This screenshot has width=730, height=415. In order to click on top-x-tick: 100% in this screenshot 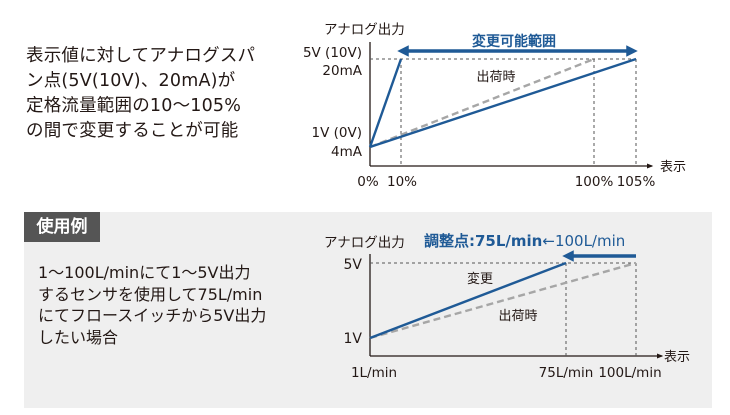, I will do `click(594, 182)`.